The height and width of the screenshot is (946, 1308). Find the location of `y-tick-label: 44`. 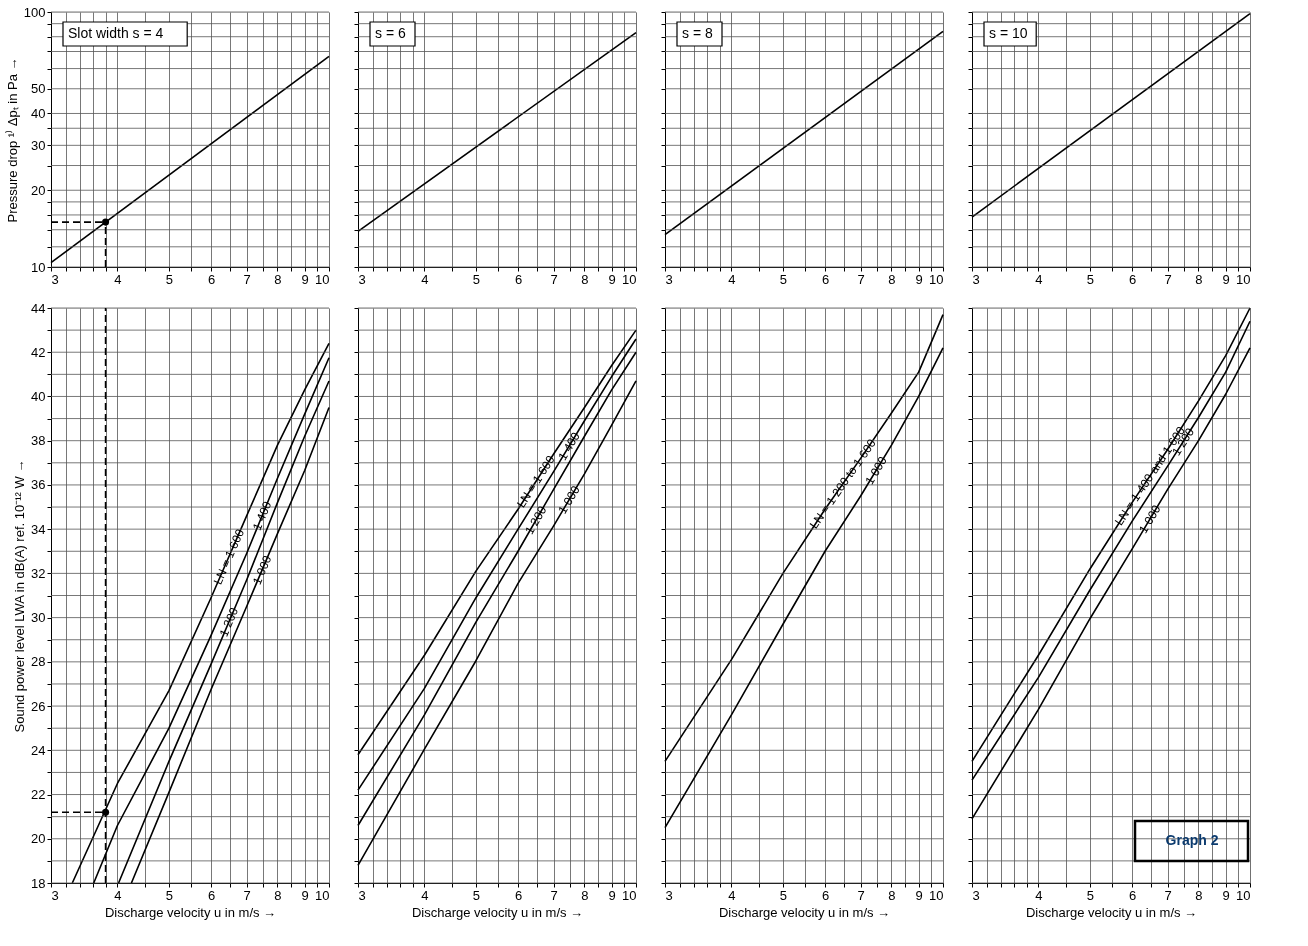

y-tick-label: 44 is located at coordinates (38, 308).